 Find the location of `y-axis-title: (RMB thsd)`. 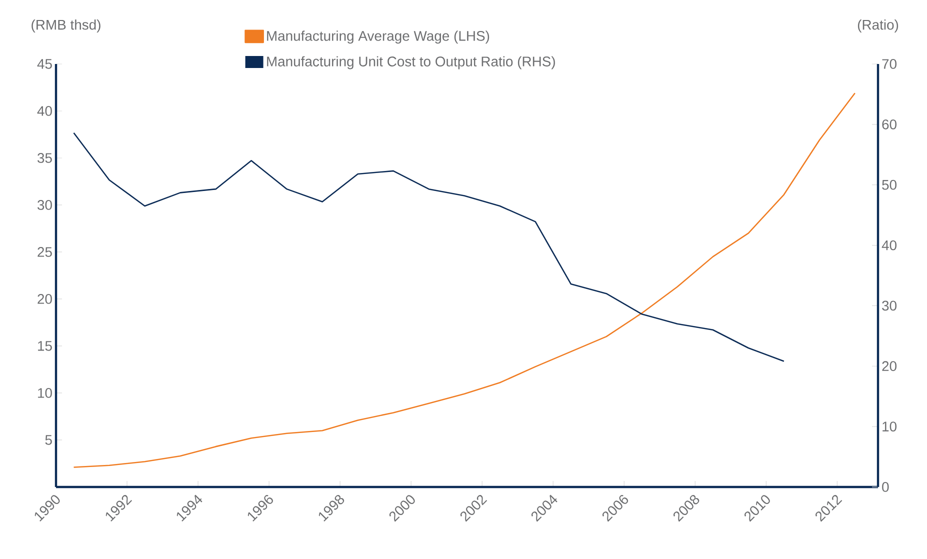

y-axis-title: (RMB thsd) is located at coordinates (66, 25).